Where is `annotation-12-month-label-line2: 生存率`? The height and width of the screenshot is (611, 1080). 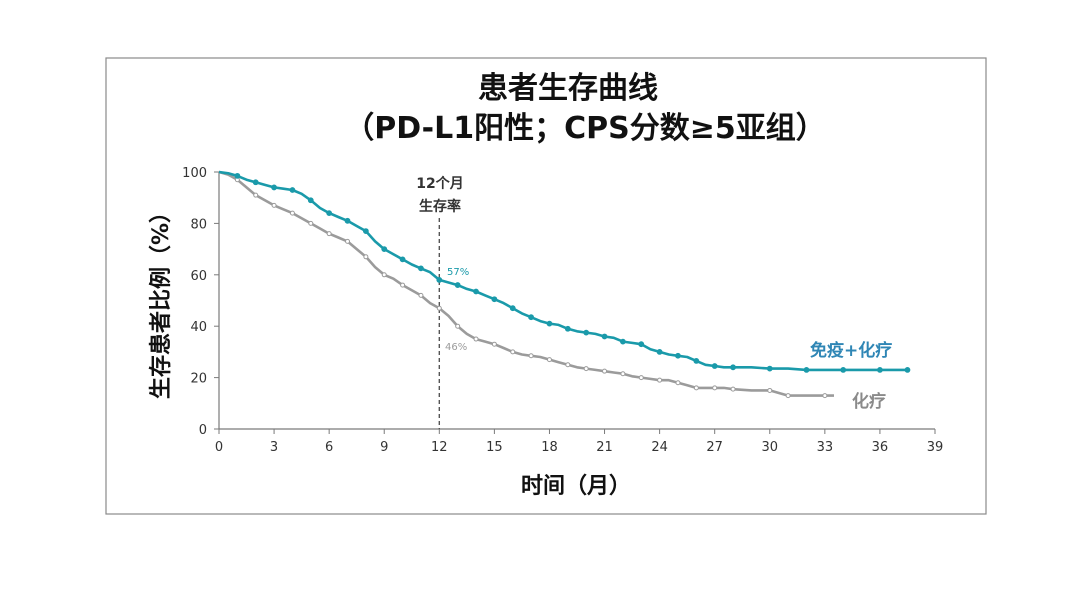 annotation-12-month-label-line2: 生存率 is located at coordinates (440, 206).